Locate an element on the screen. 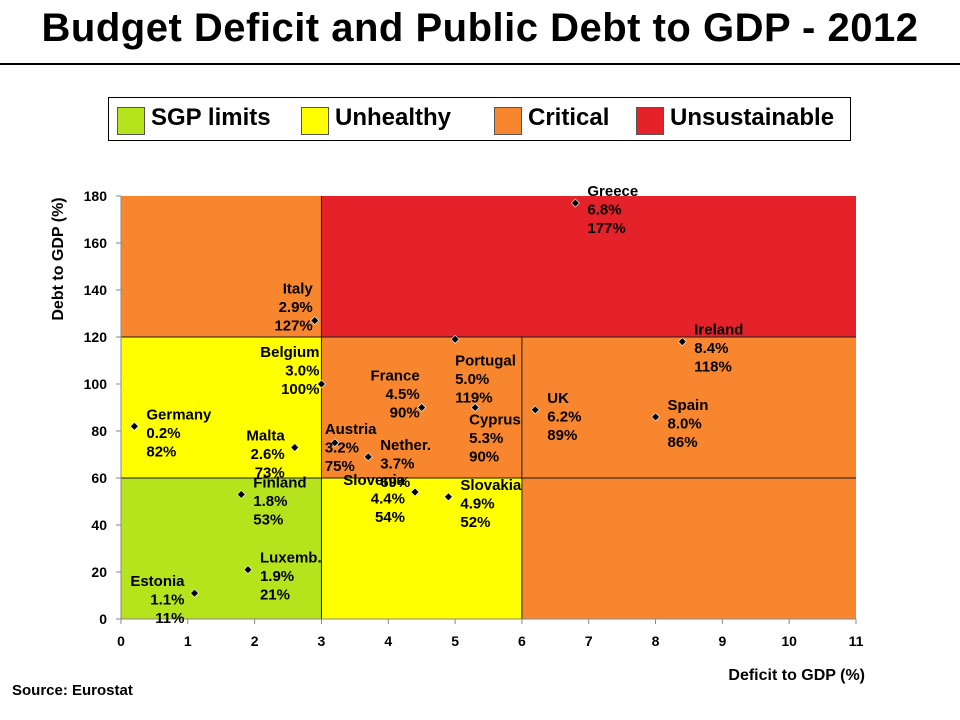 This screenshot has height=720, width=960. point-deficit: 2.9% is located at coordinates (296, 307).